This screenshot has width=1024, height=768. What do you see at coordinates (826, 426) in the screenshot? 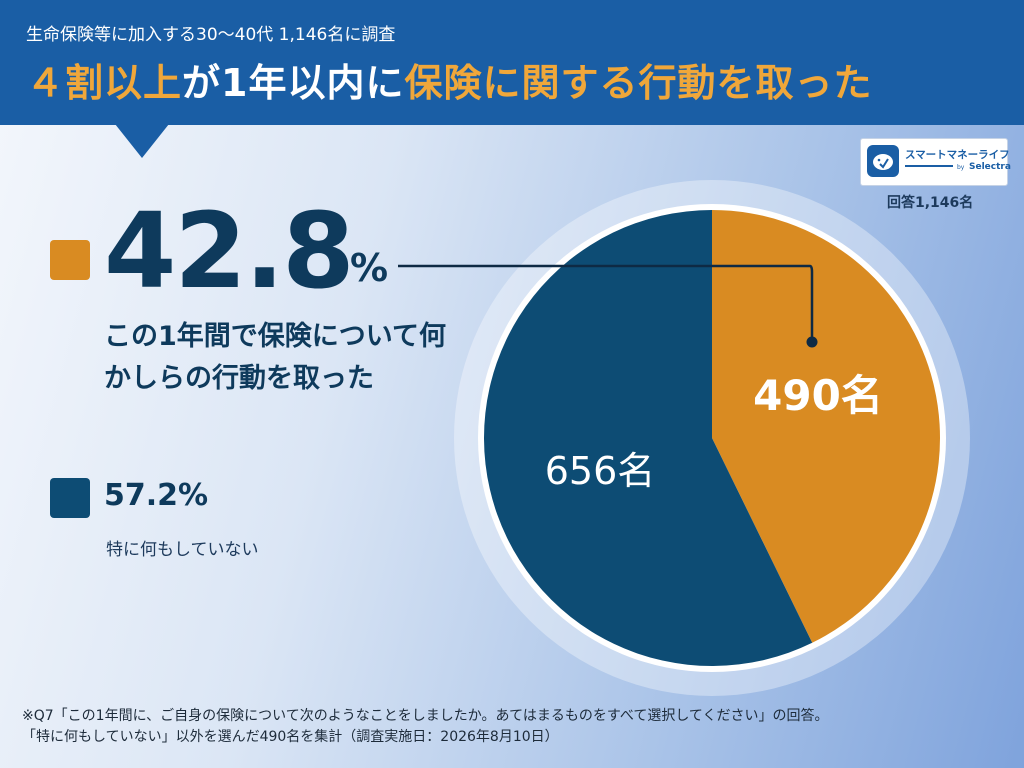
I see `pie-slice-action` at bounding box center [826, 426].